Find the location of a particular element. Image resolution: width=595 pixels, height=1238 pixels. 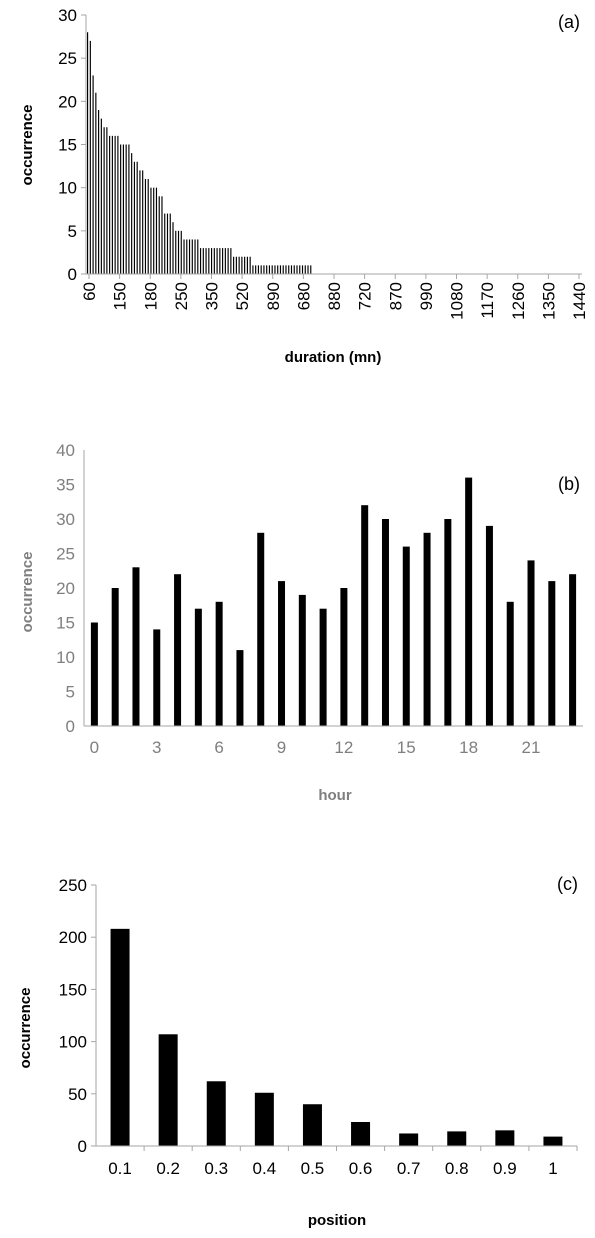

y-tick-label-b: 5 is located at coordinates (70, 692).